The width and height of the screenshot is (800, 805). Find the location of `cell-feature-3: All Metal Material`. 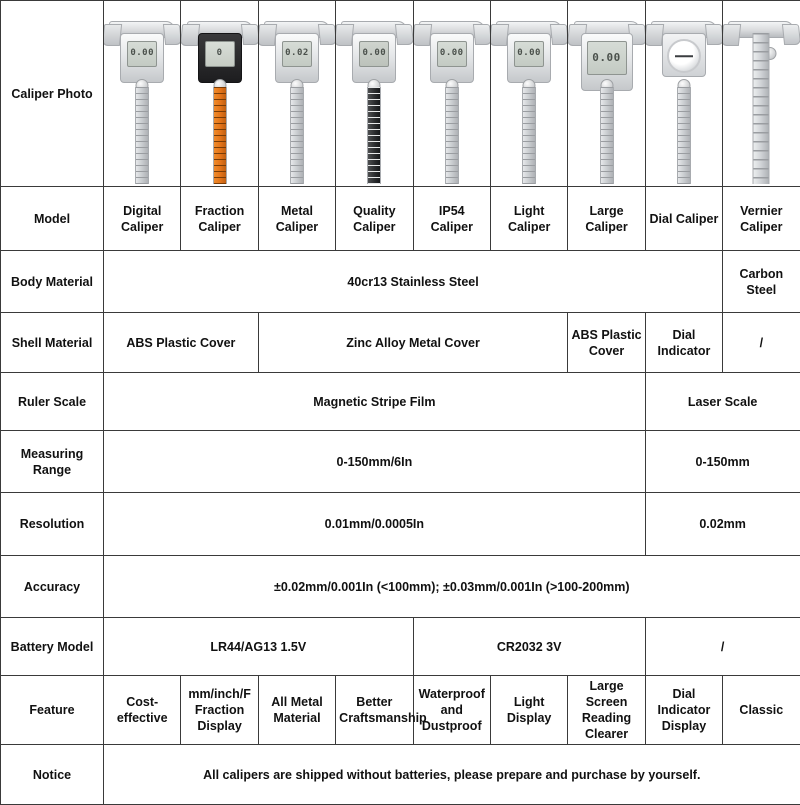

cell-feature-3: All Metal Material is located at coordinates (296, 710).